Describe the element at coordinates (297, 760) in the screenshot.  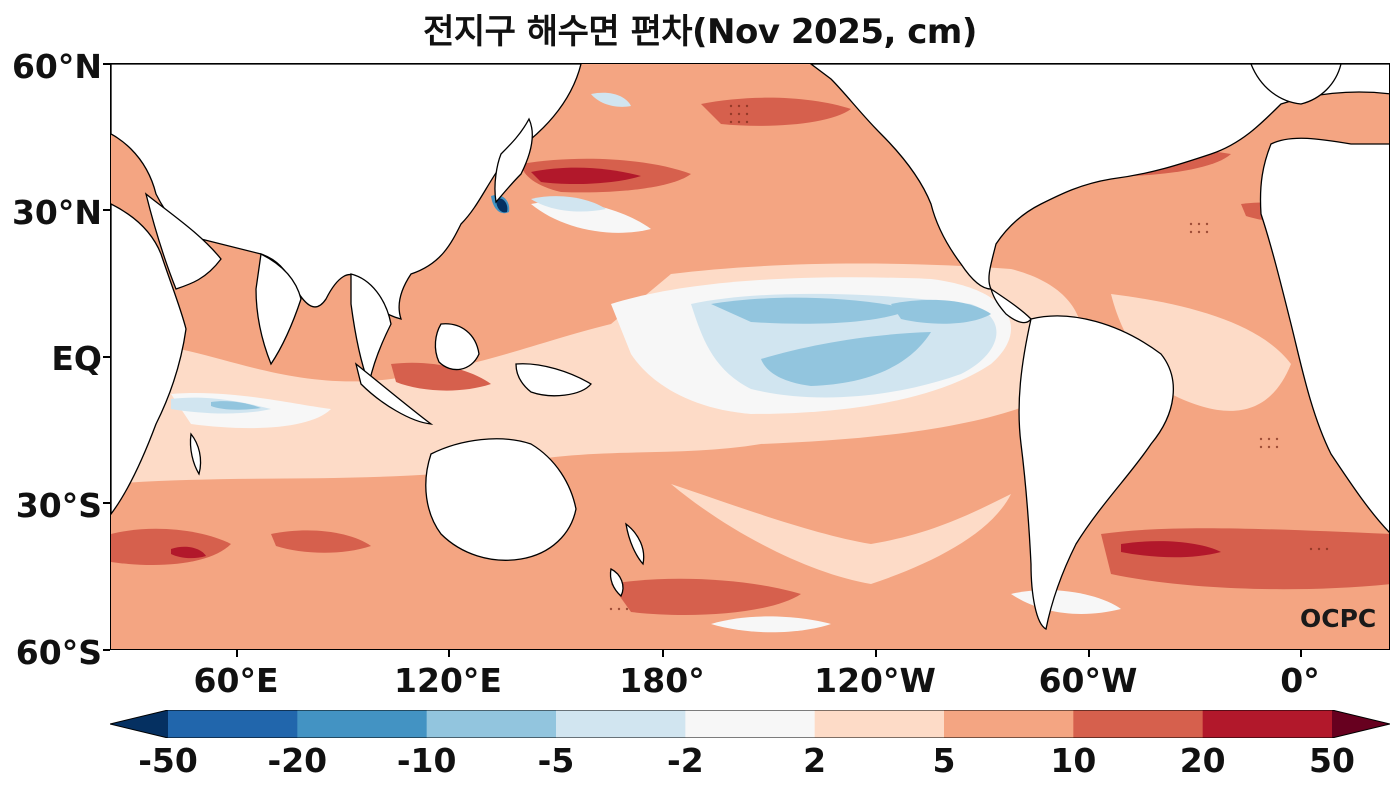
I see `colorbar-tick-label: -20` at that location.